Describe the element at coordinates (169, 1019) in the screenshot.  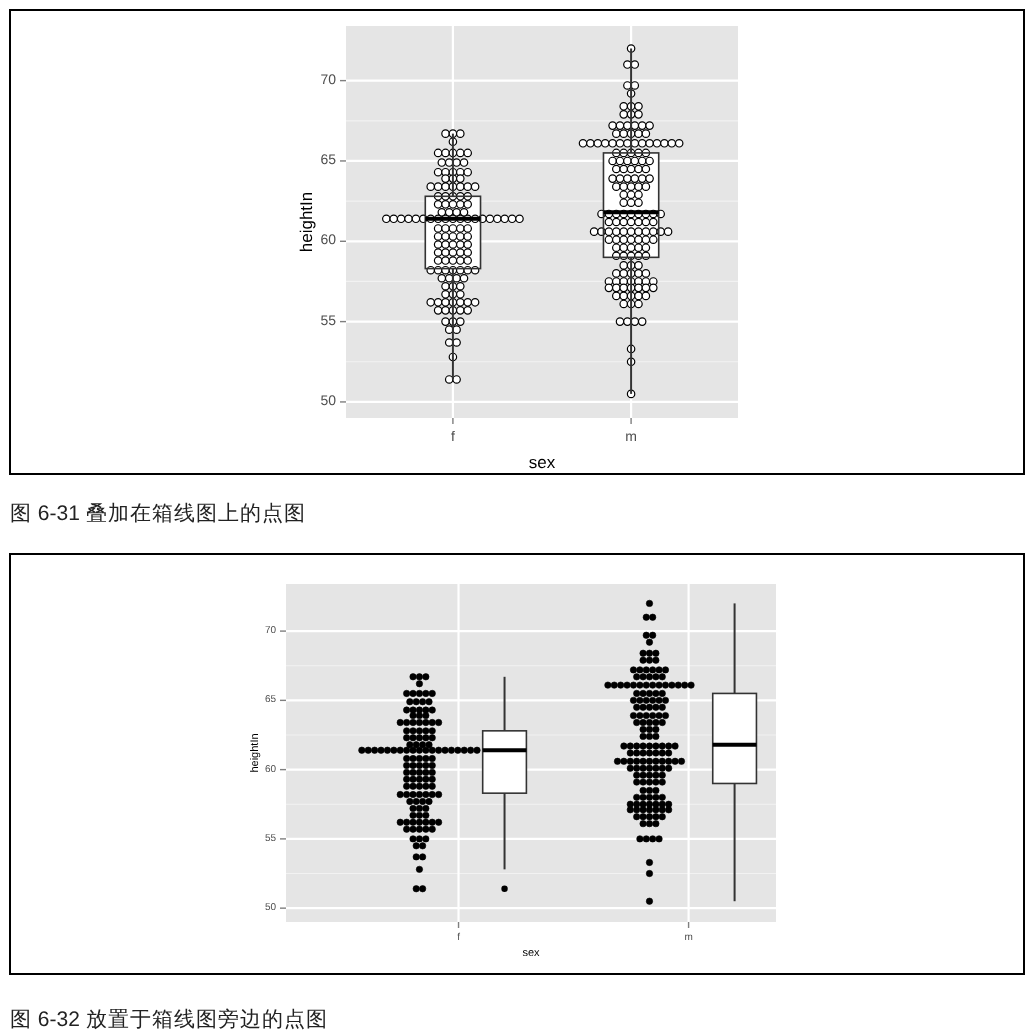
I see `caption: 图 6-32 放置于箱线图旁边的点图` at that location.